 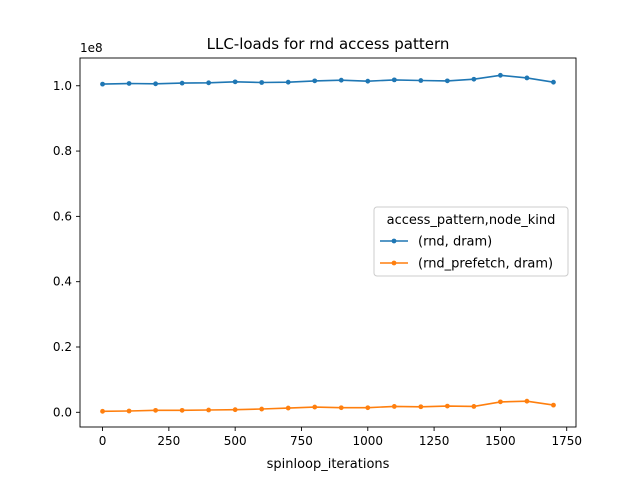 What do you see at coordinates (103, 441) in the screenshot?
I see `x-tick-label: 0` at bounding box center [103, 441].